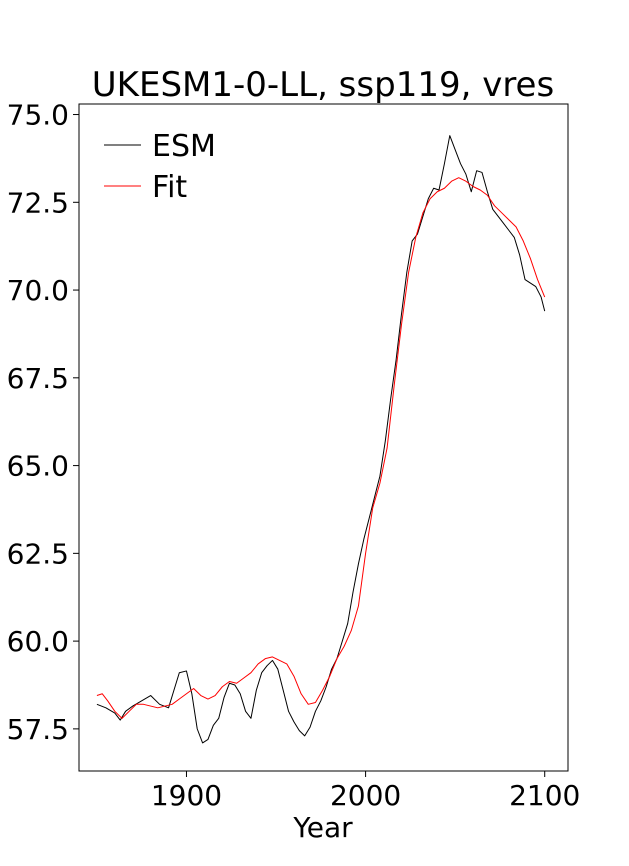 This screenshot has height=866, width=629. Describe the element at coordinates (38, 202) in the screenshot. I see `y-tick-label: 72.5` at that location.